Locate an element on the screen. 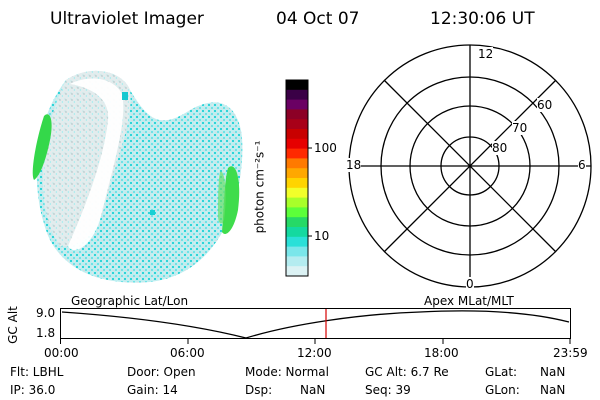 The height and width of the screenshot is (400, 600). lat-label-60: 60 is located at coordinates (545, 105).